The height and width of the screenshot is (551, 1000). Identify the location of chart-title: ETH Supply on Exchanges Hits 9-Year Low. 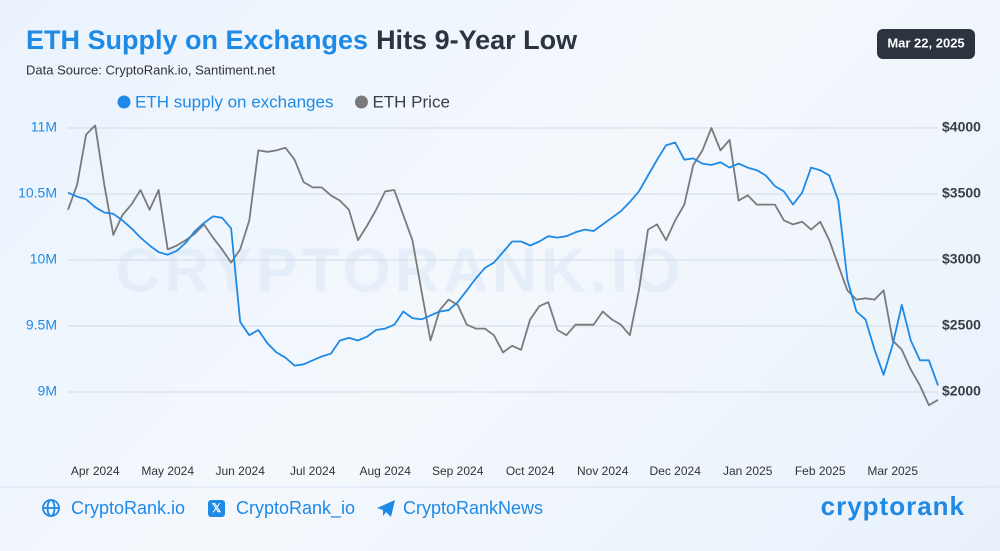
(302, 40).